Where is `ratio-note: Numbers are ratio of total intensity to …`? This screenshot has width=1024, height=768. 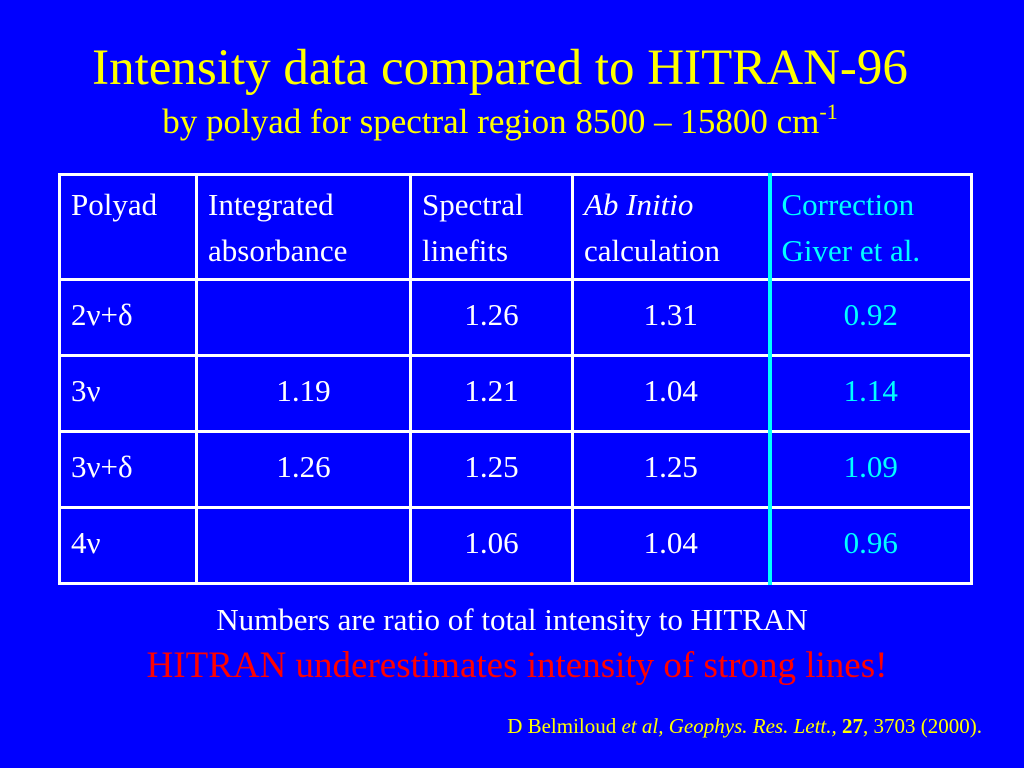
ratio-note: Numbers are ratio of total intensity to … is located at coordinates (512, 619).